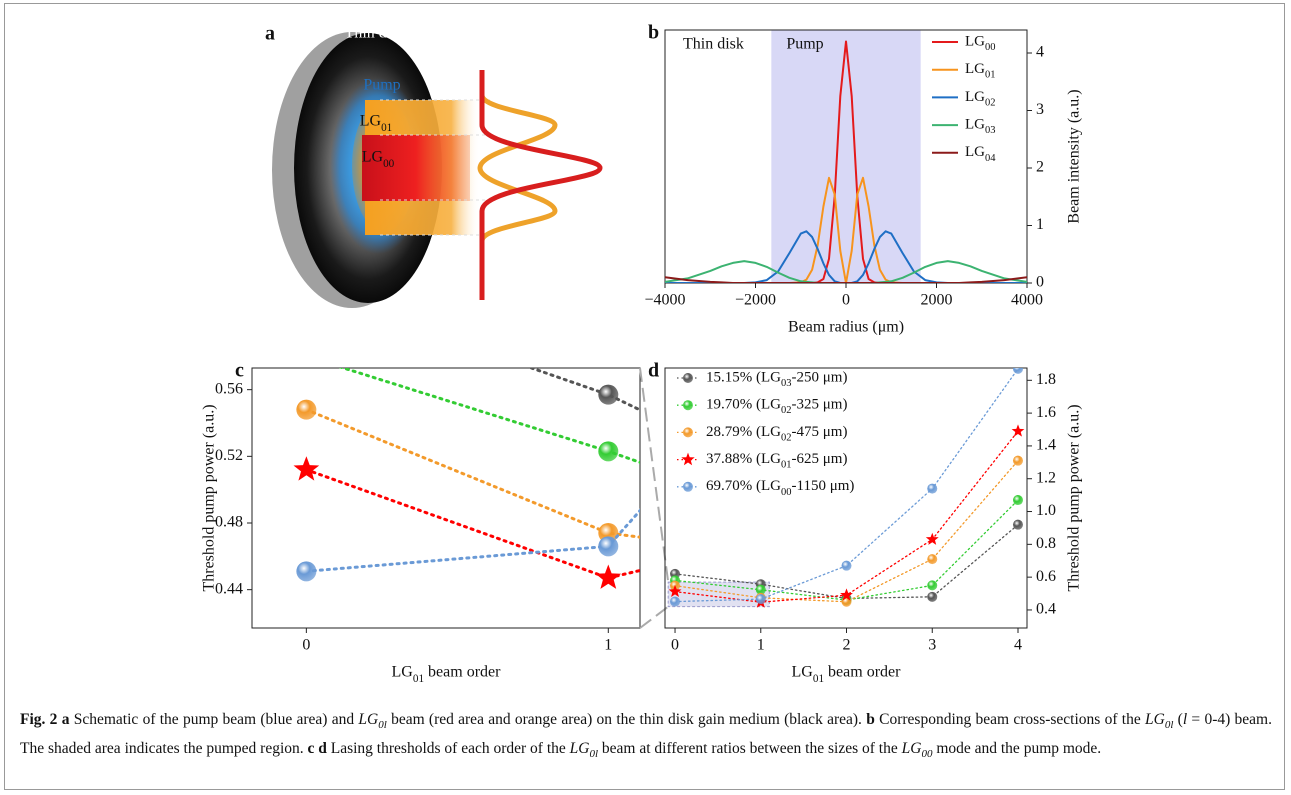 The height and width of the screenshot is (795, 1291). What do you see at coordinates (804, 44) in the screenshot?
I see `annotation: Pump` at bounding box center [804, 44].